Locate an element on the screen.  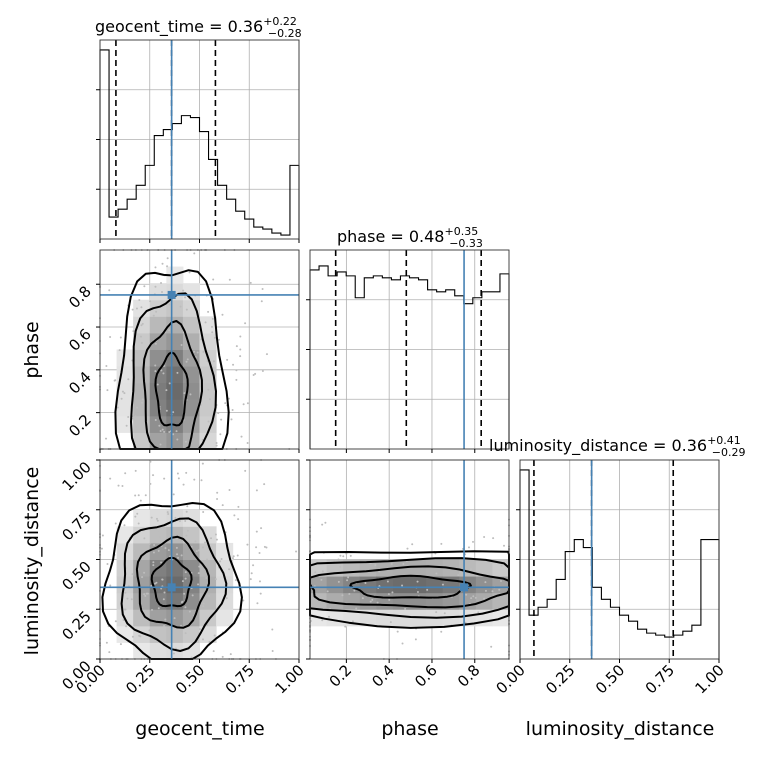
geocent_time-histogram is located at coordinates (199, 144).